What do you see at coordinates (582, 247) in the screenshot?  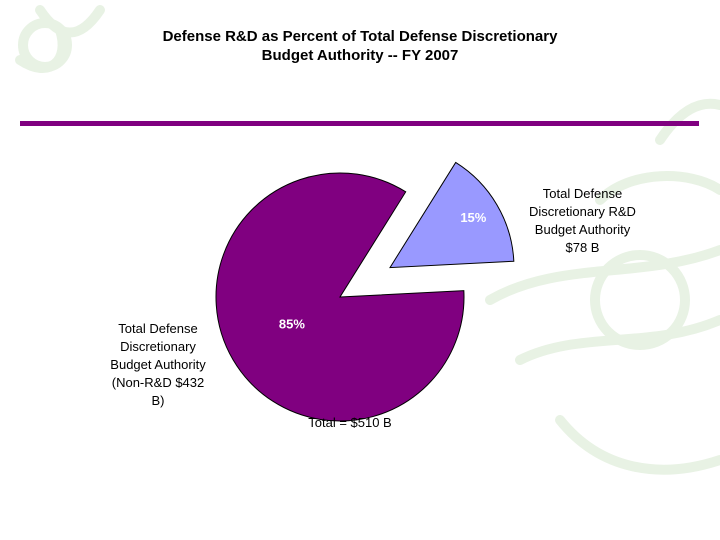 I see `rd-slice-label-line-4: $78 B` at bounding box center [582, 247].